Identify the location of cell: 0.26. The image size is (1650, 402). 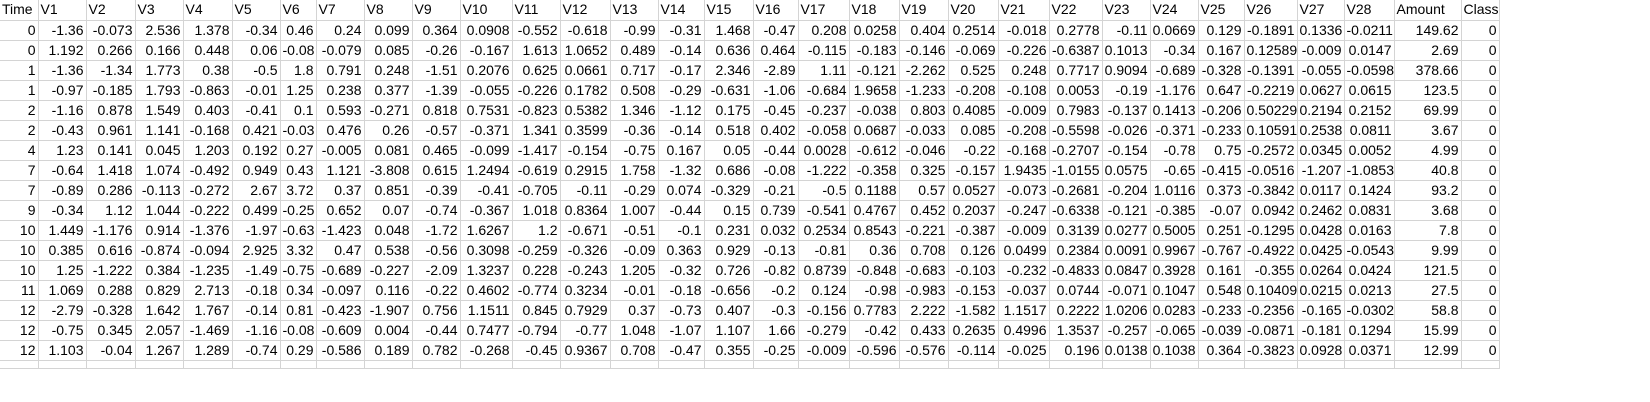
(388, 130).